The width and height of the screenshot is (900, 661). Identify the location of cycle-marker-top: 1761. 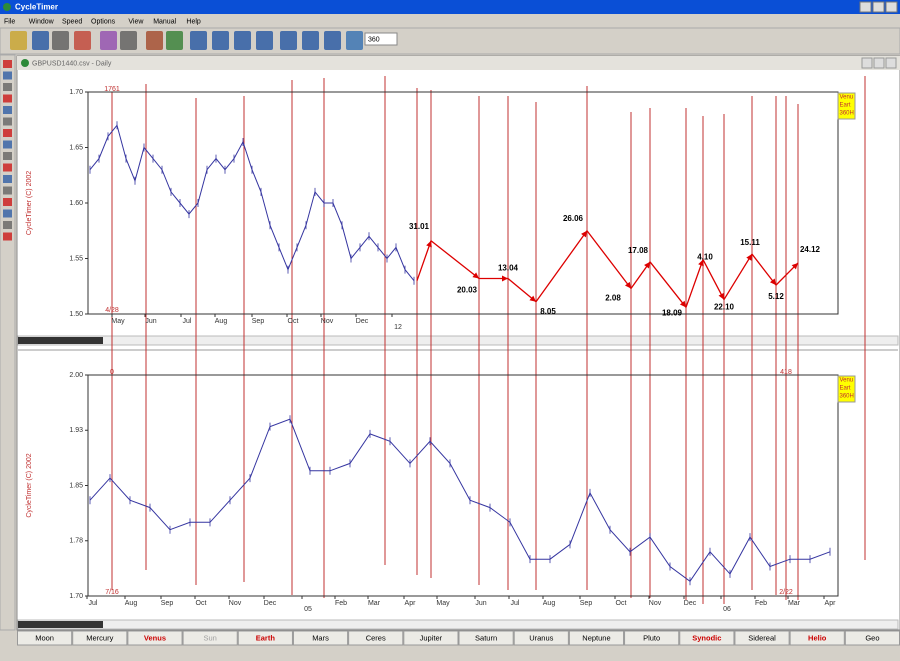
(112, 89).